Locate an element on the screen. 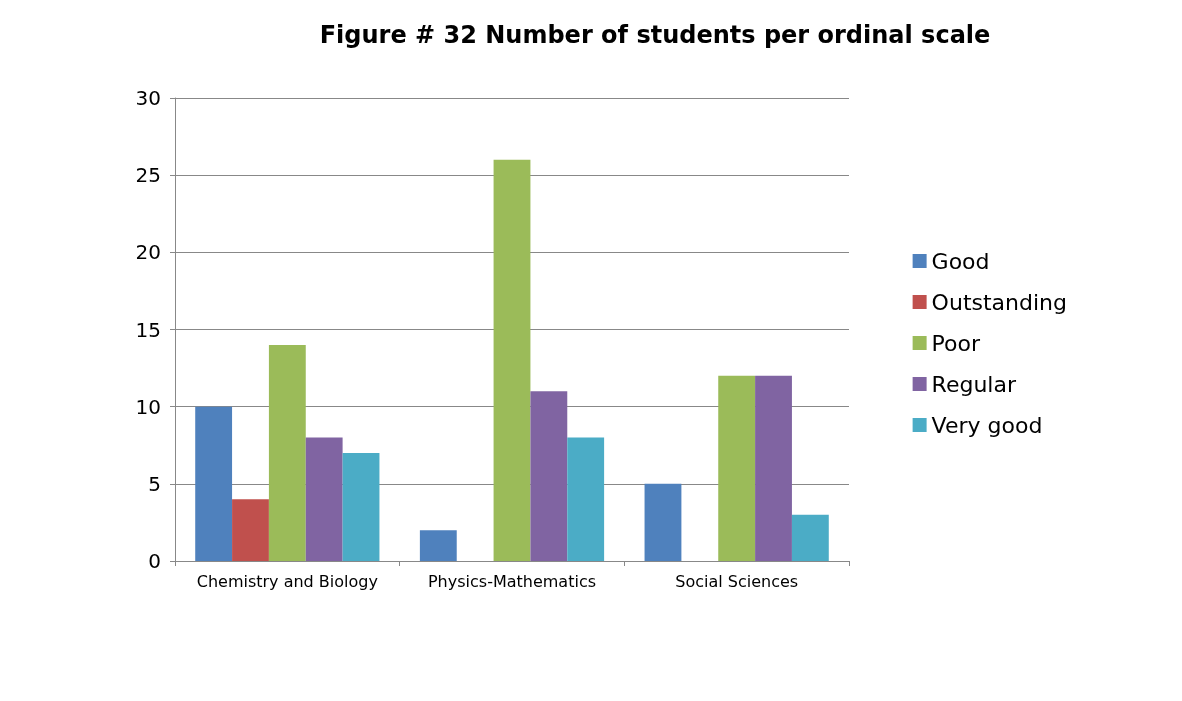 This screenshot has width=1182, height=701. legend-label: Very good is located at coordinates (987, 425).